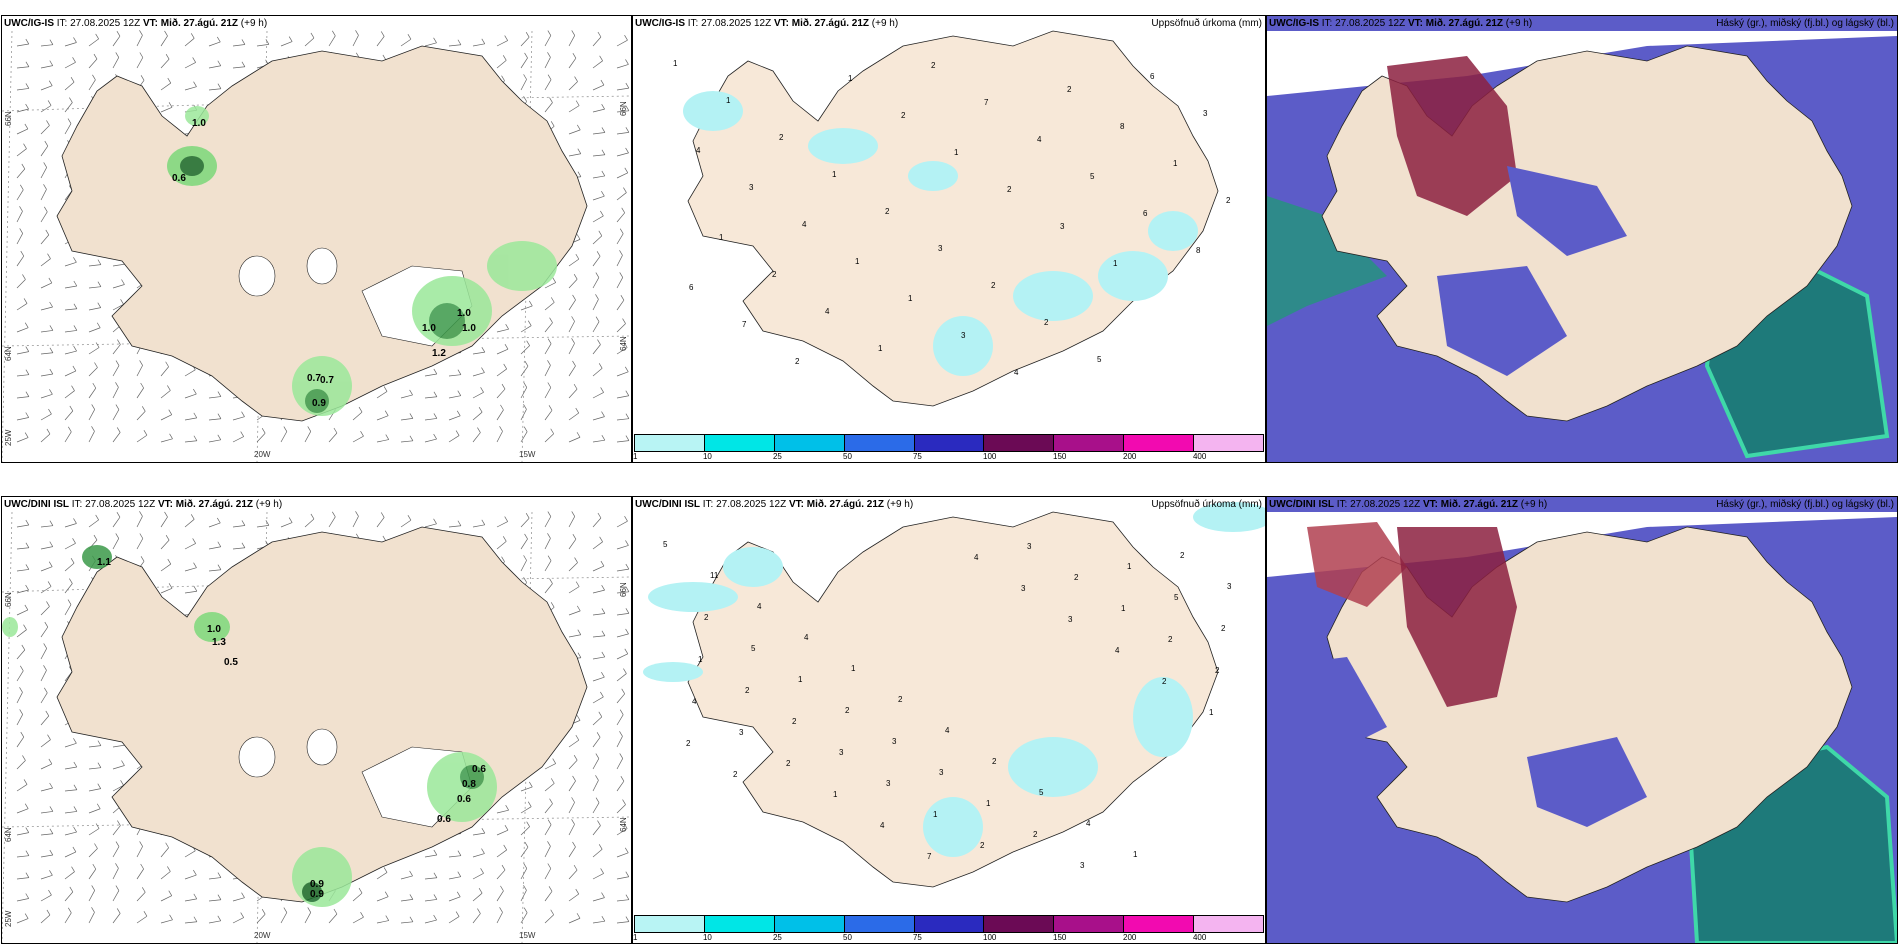 The image size is (1900, 950). I want to click on colorbar-ticks: 1 10 25 50 75 100 150 200 400, so click(948, 938).